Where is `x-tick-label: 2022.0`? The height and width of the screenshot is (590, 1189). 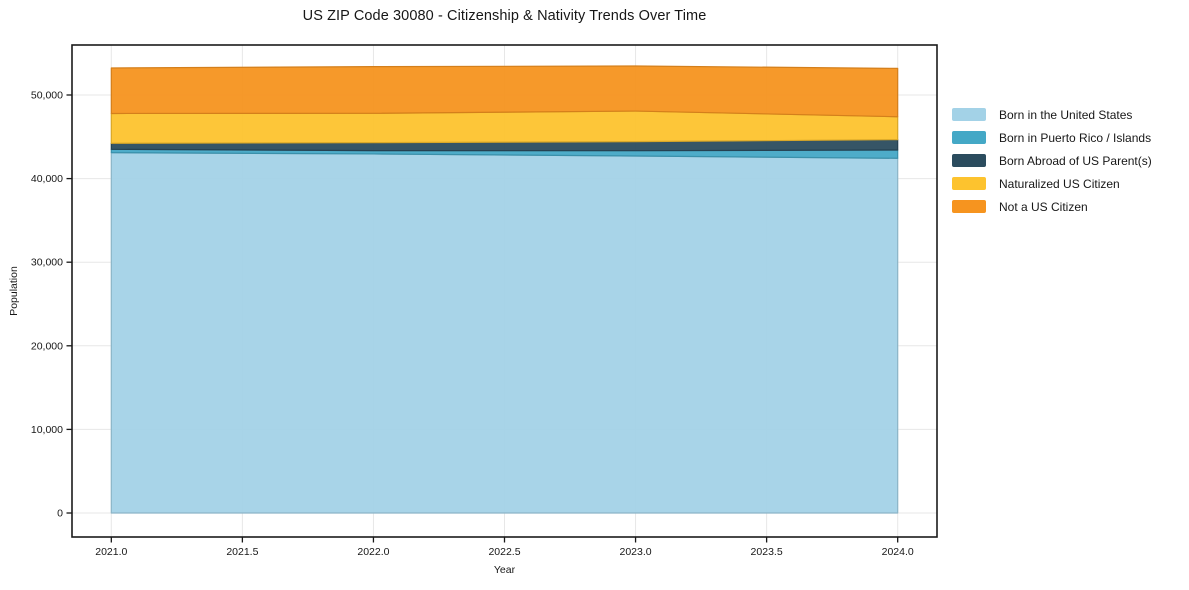
x-tick-label: 2022.0 is located at coordinates (373, 552).